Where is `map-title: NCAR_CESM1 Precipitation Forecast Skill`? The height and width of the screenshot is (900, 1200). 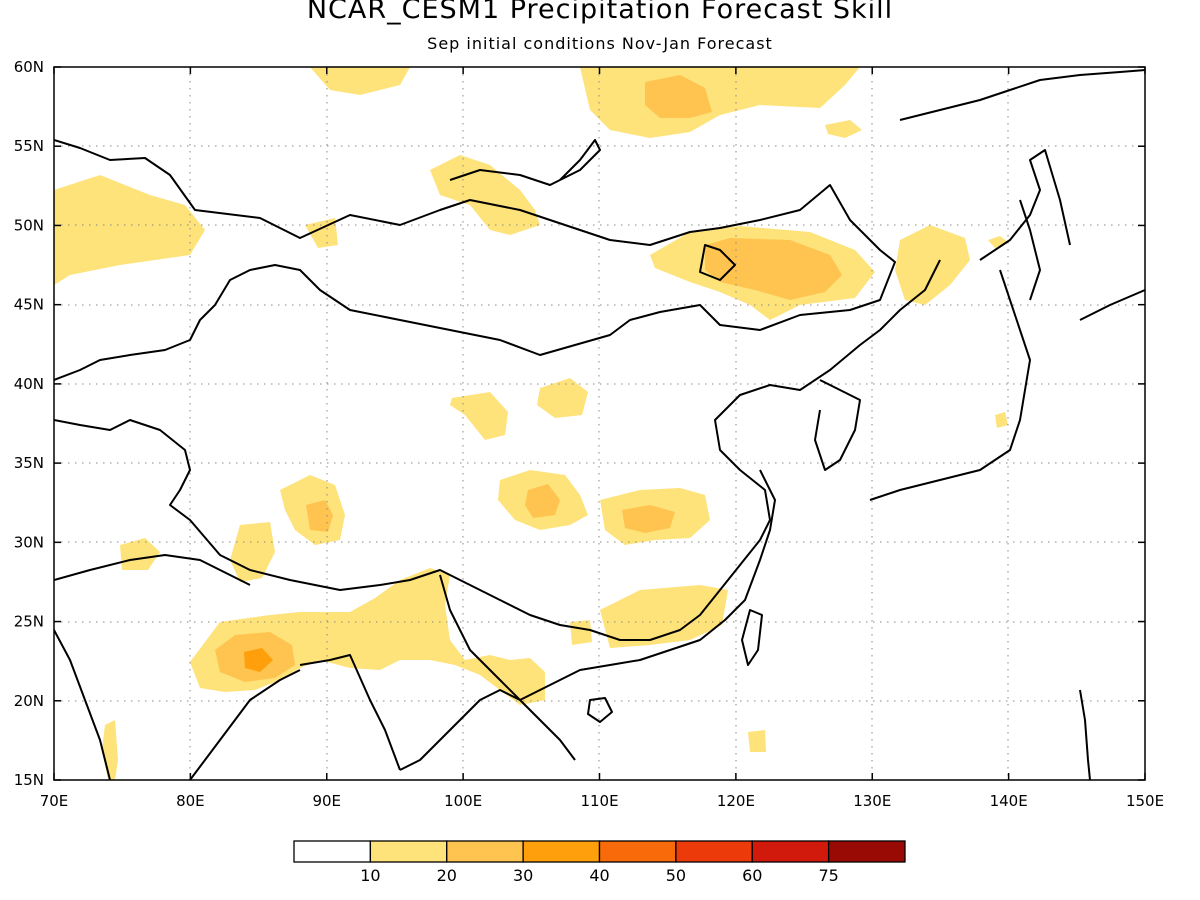 map-title: NCAR_CESM1 Precipitation Forecast Skill is located at coordinates (600, 12).